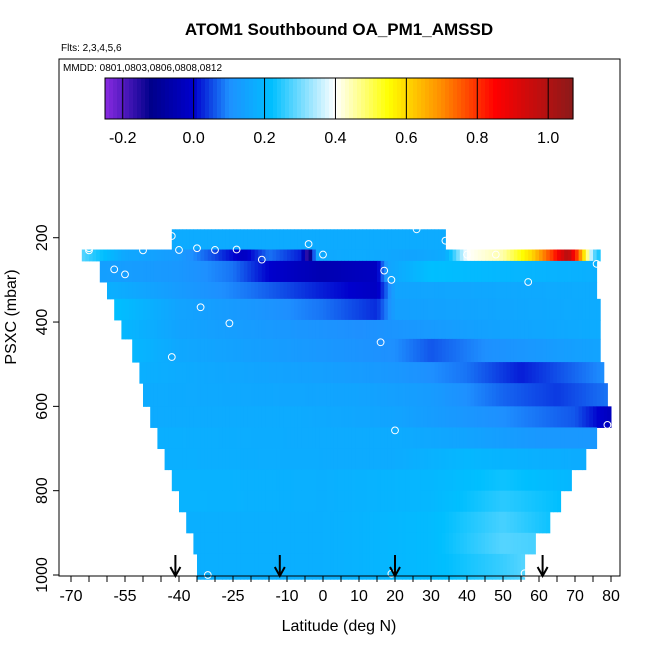  I want to click on x-axis: -70 -55 -40 -25 -10 0 10 20 30 40 50 60 70 80, so click(339, 590).